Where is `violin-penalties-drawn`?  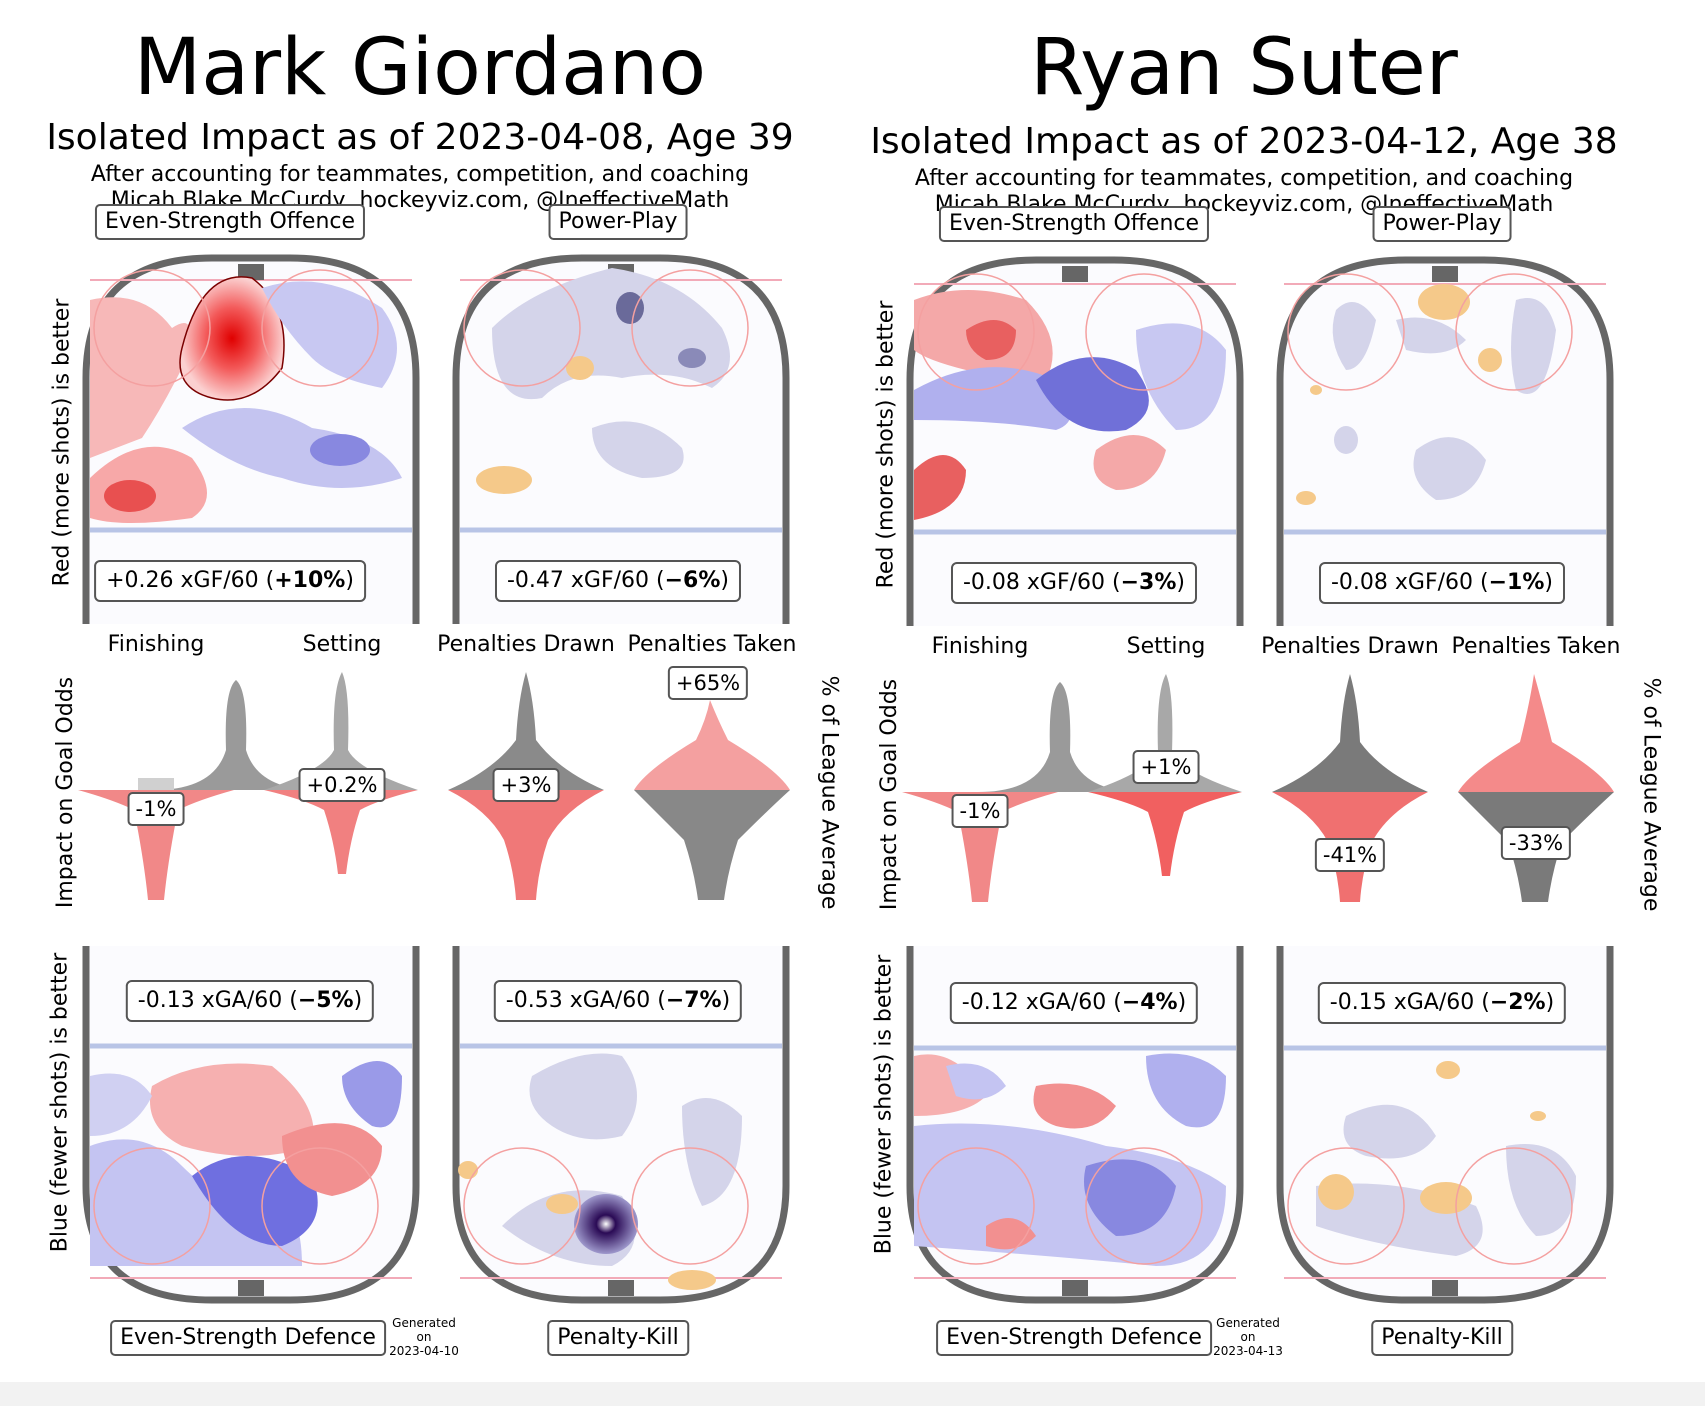 violin-penalties-drawn is located at coordinates (526, 786).